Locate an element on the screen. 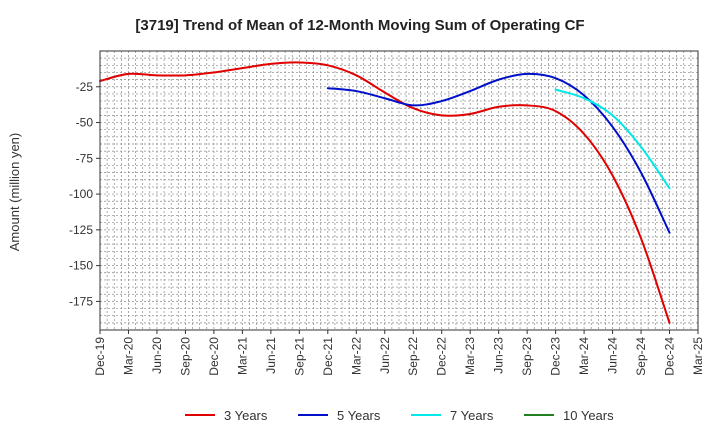 The width and height of the screenshot is (720, 440). y-tick-label: -150 is located at coordinates (81, 266).